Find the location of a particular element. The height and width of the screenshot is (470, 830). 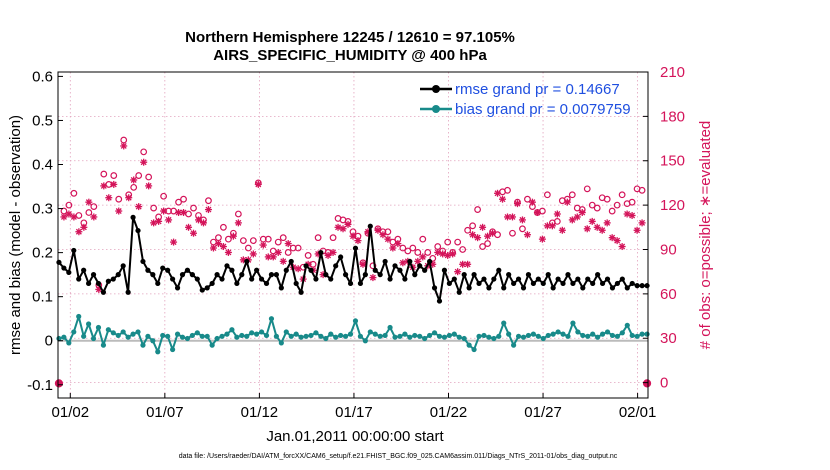

left-tick-label: 0.6 is located at coordinates (42, 76).